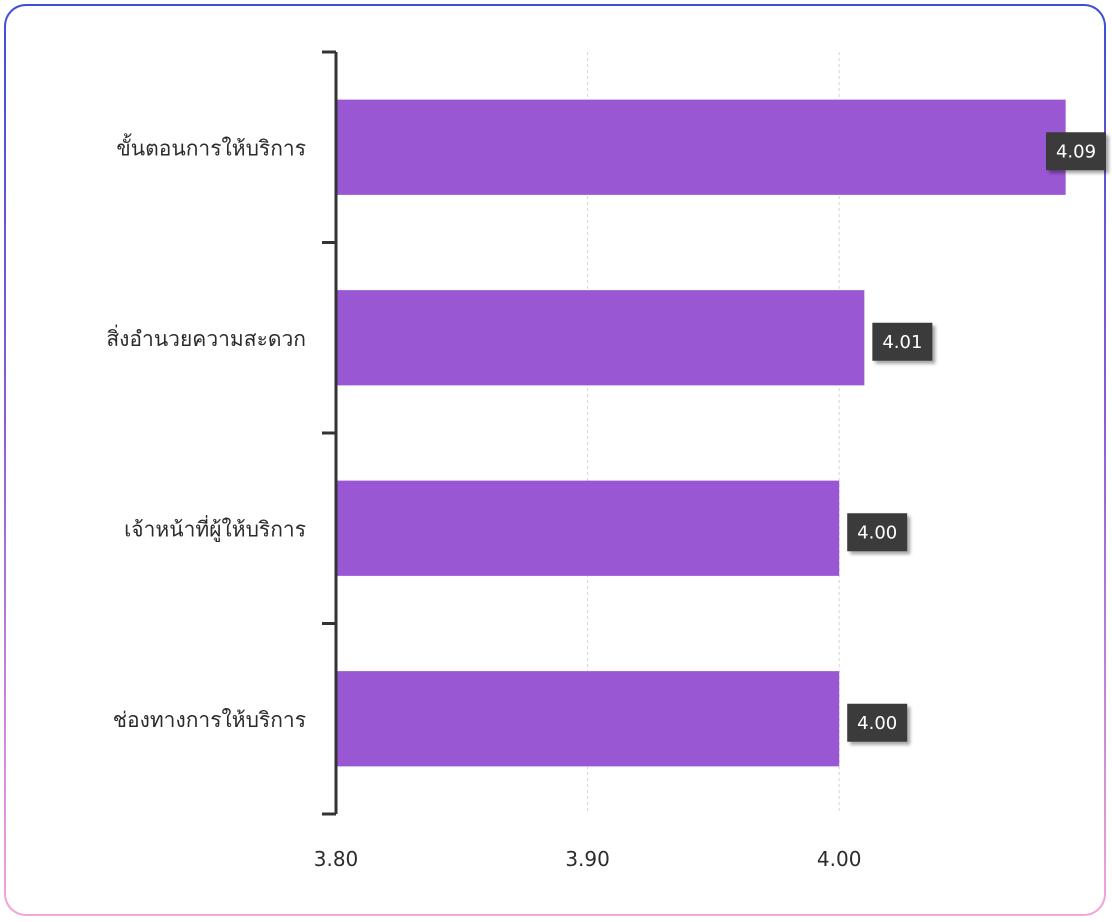  Describe the element at coordinates (211, 146) in the screenshot. I see `category-label: ขั้นตอนการให้บริการ` at that location.